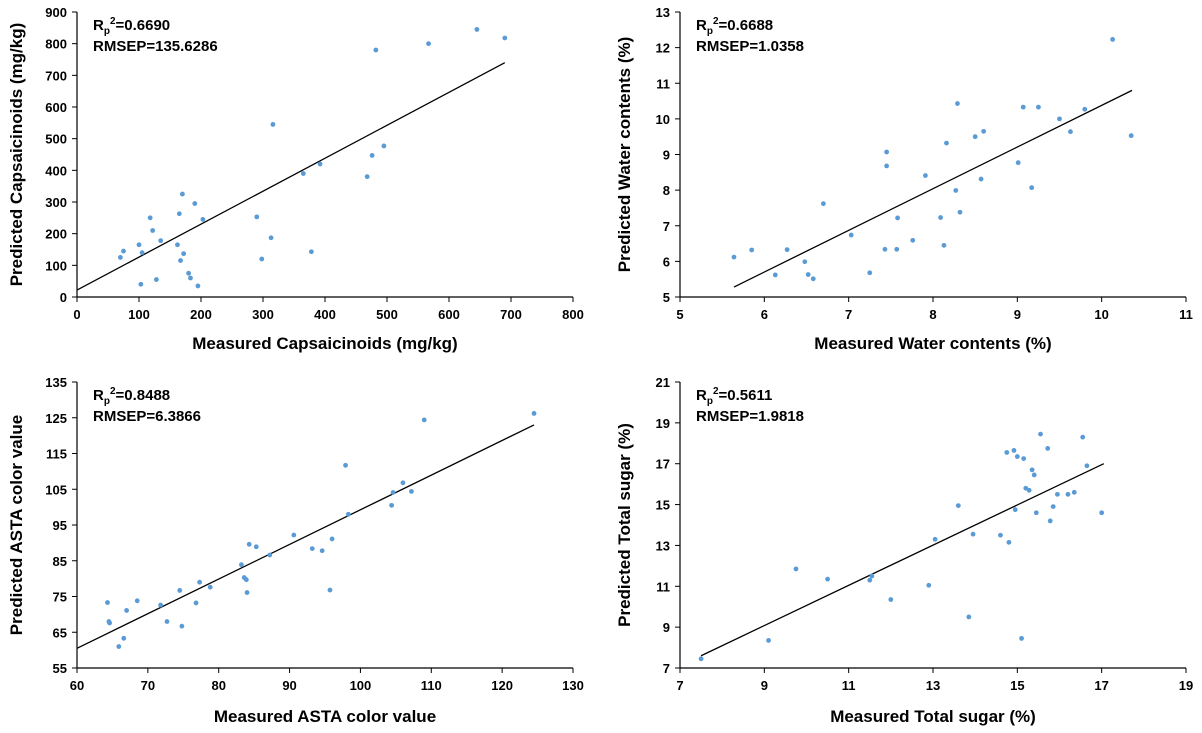 Image resolution: width=1202 pixels, height=733 pixels. Describe the element at coordinates (666, 155) in the screenshot. I see `y-tick-label: 9` at that location.